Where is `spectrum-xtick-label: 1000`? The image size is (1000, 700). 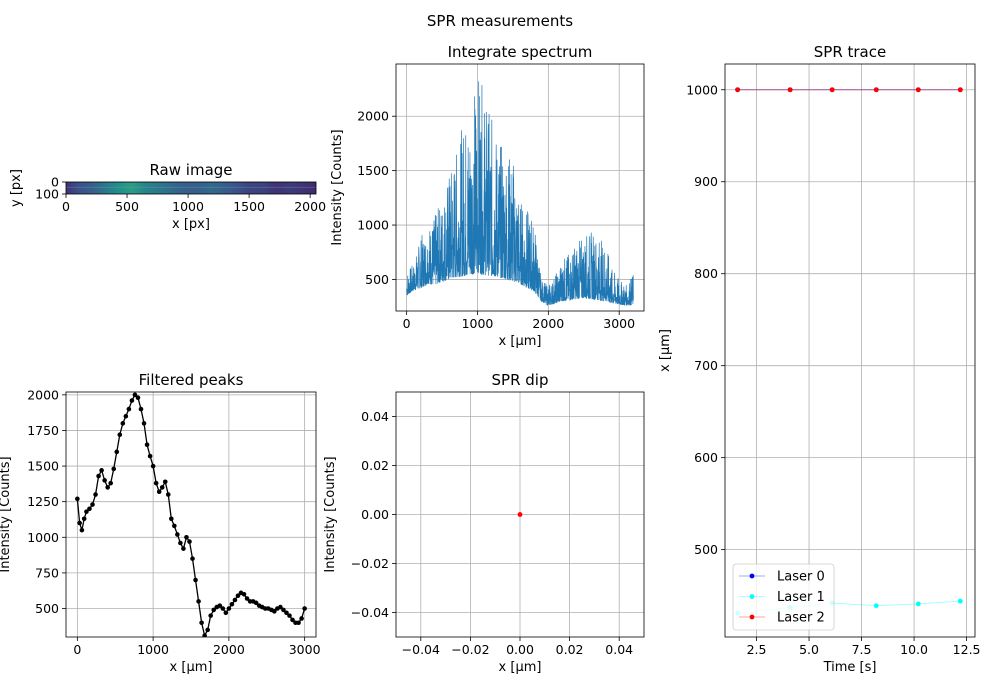
spectrum-xtick-label: 1000 is located at coordinates (478, 323).